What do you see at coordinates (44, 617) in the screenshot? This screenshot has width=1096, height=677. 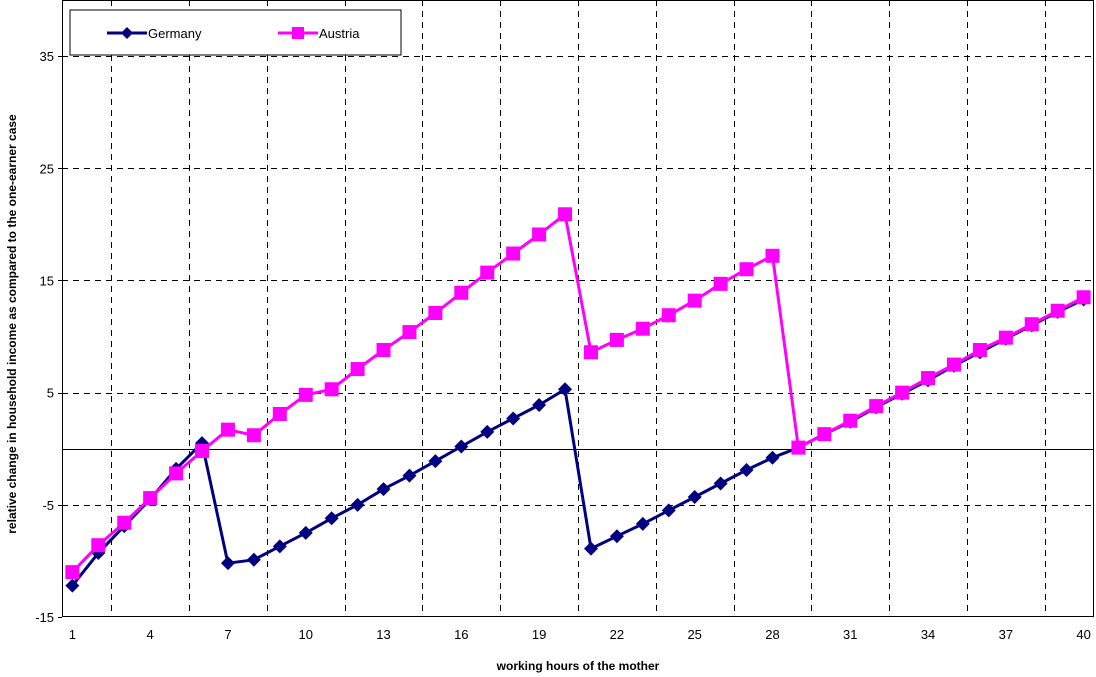 I see `y-tick-label: -15` at bounding box center [44, 617].